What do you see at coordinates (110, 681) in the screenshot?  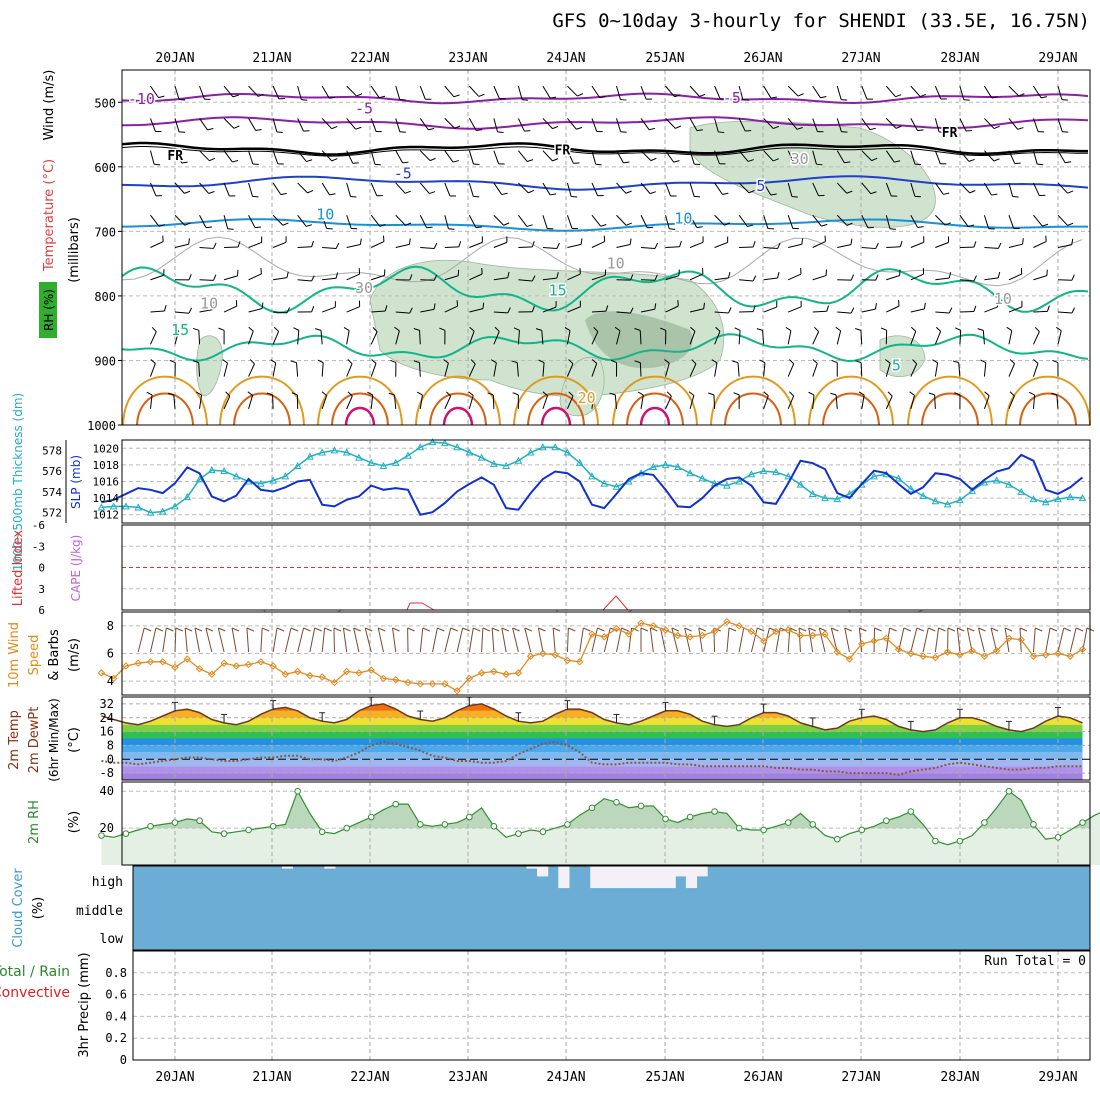 I see `wind10-tick-label: 4` at bounding box center [110, 681].